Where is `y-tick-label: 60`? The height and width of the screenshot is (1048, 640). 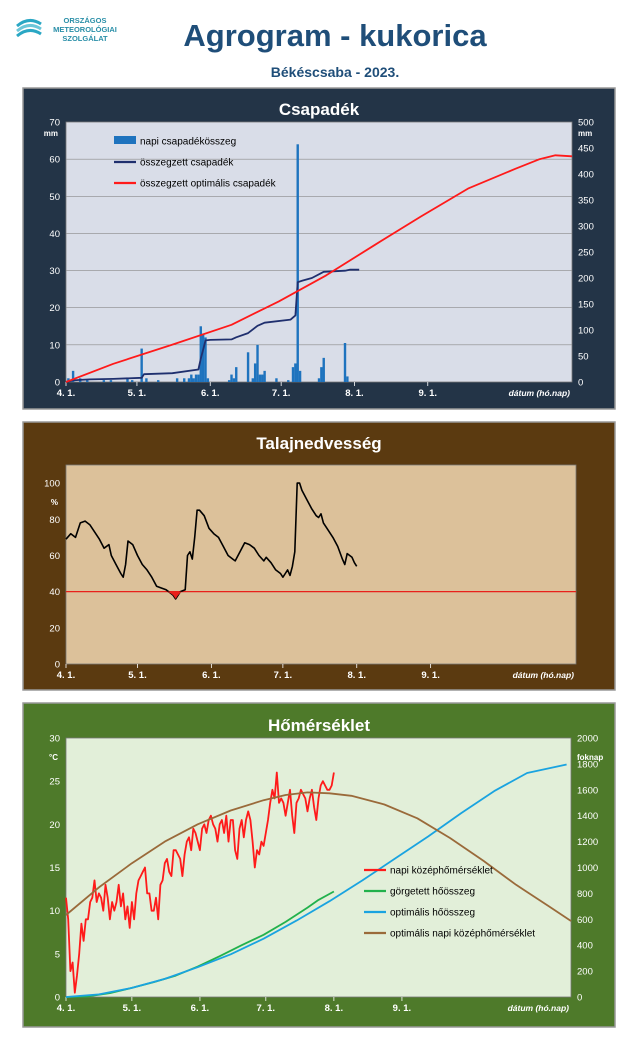 y-tick-label: 60 is located at coordinates (54, 556).